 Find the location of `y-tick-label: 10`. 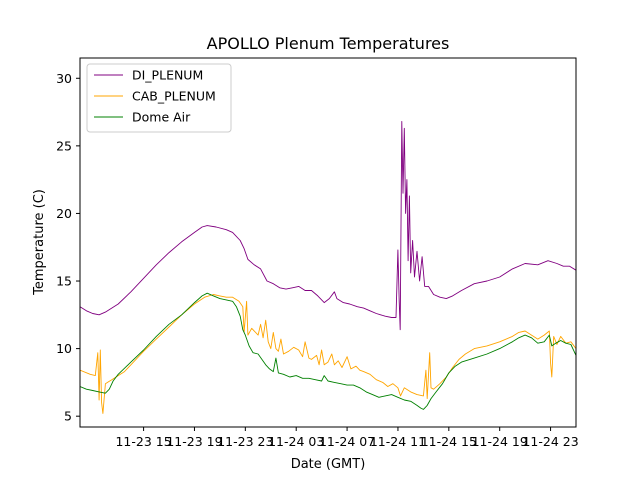

y-tick-label: 10 is located at coordinates (64, 348).